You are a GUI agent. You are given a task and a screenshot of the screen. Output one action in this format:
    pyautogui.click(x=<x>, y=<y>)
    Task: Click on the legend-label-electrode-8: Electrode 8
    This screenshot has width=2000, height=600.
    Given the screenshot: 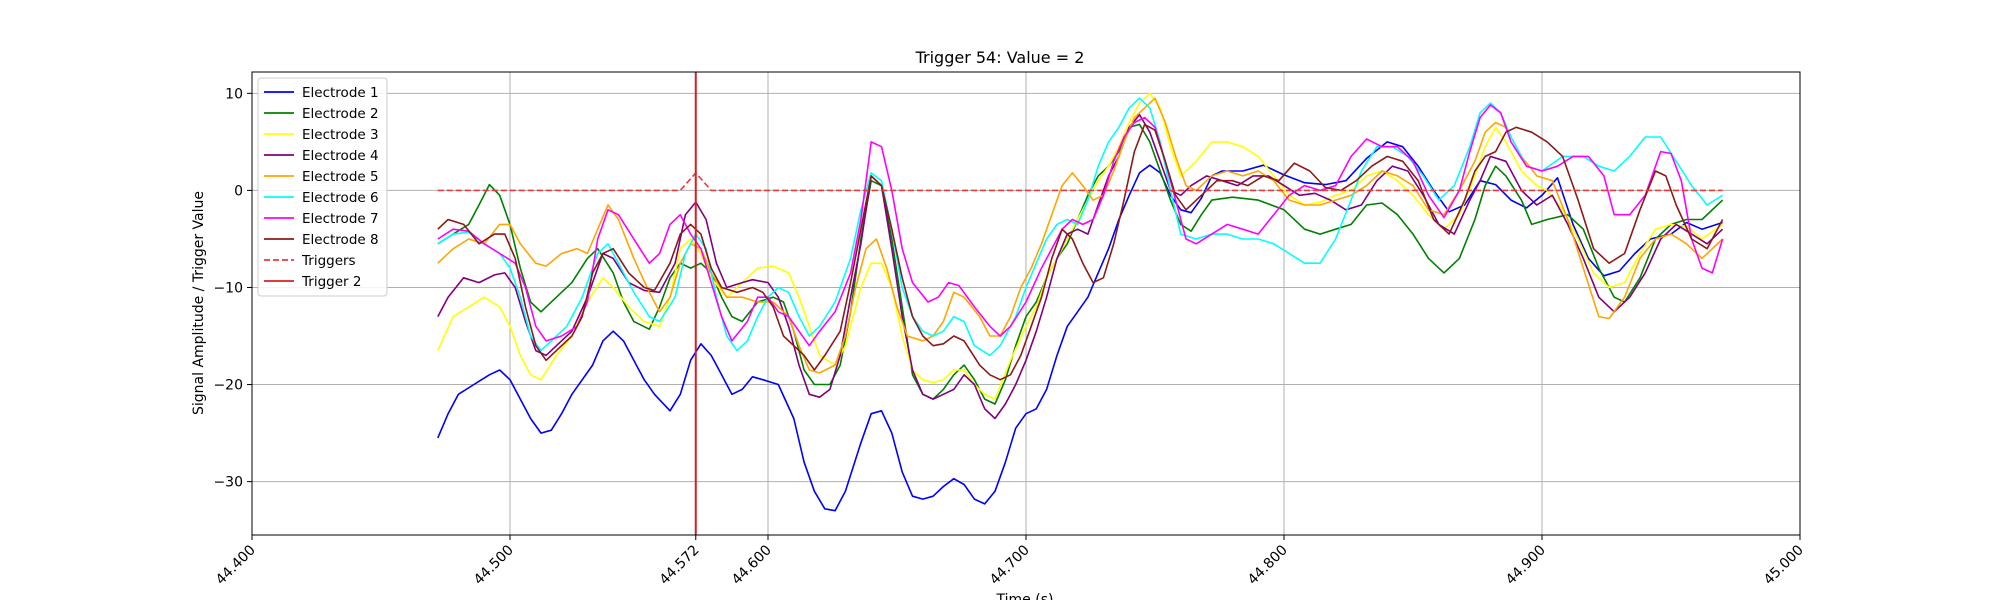 What is the action you would take?
    pyautogui.click(x=340, y=240)
    